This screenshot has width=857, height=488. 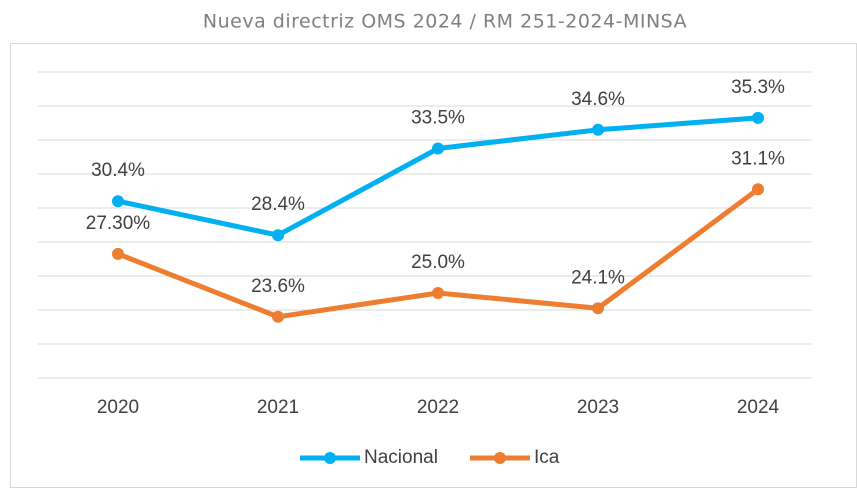 What do you see at coordinates (438, 262) in the screenshot?
I see `data-label: 25.0%` at bounding box center [438, 262].